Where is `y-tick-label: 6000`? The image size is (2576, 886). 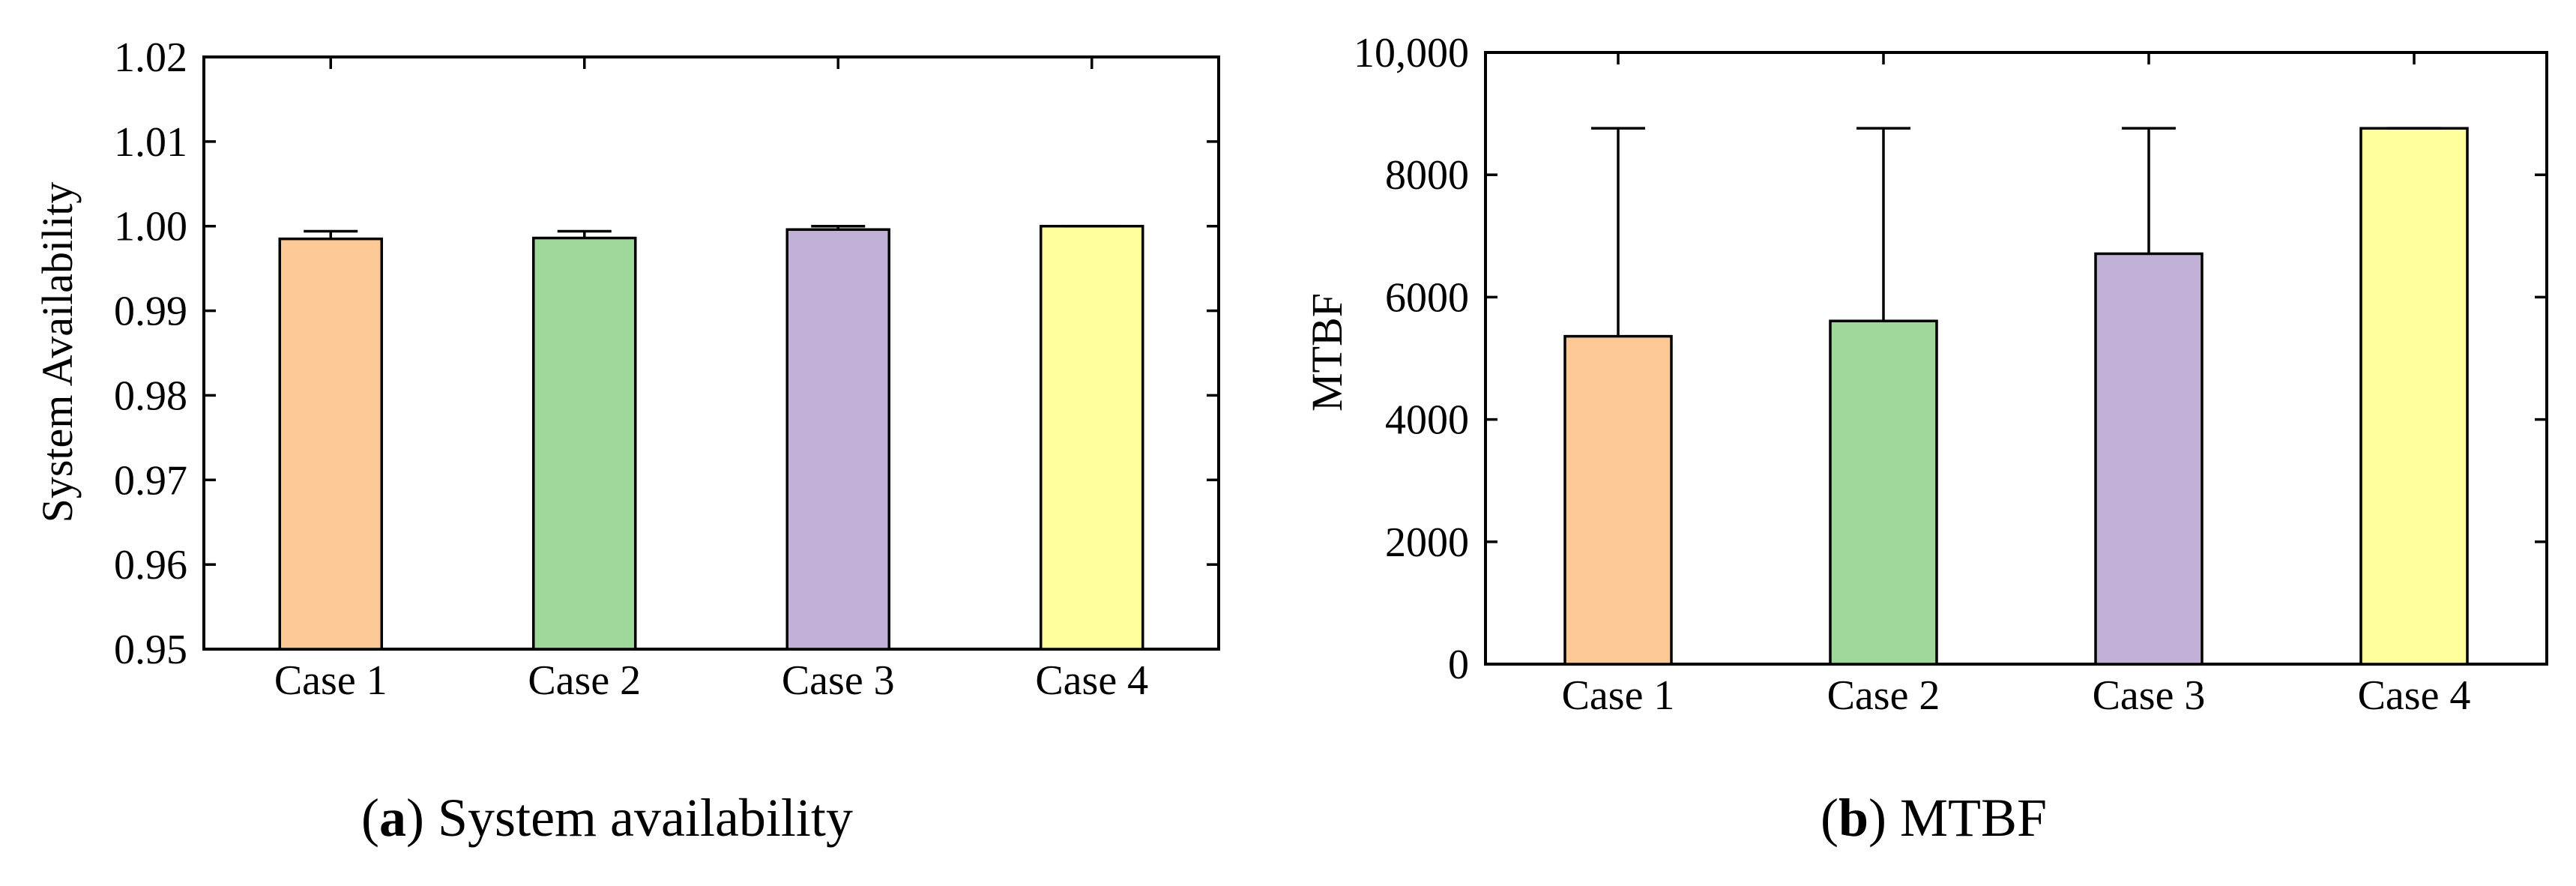 y-tick-label: 6000 is located at coordinates (1427, 297).